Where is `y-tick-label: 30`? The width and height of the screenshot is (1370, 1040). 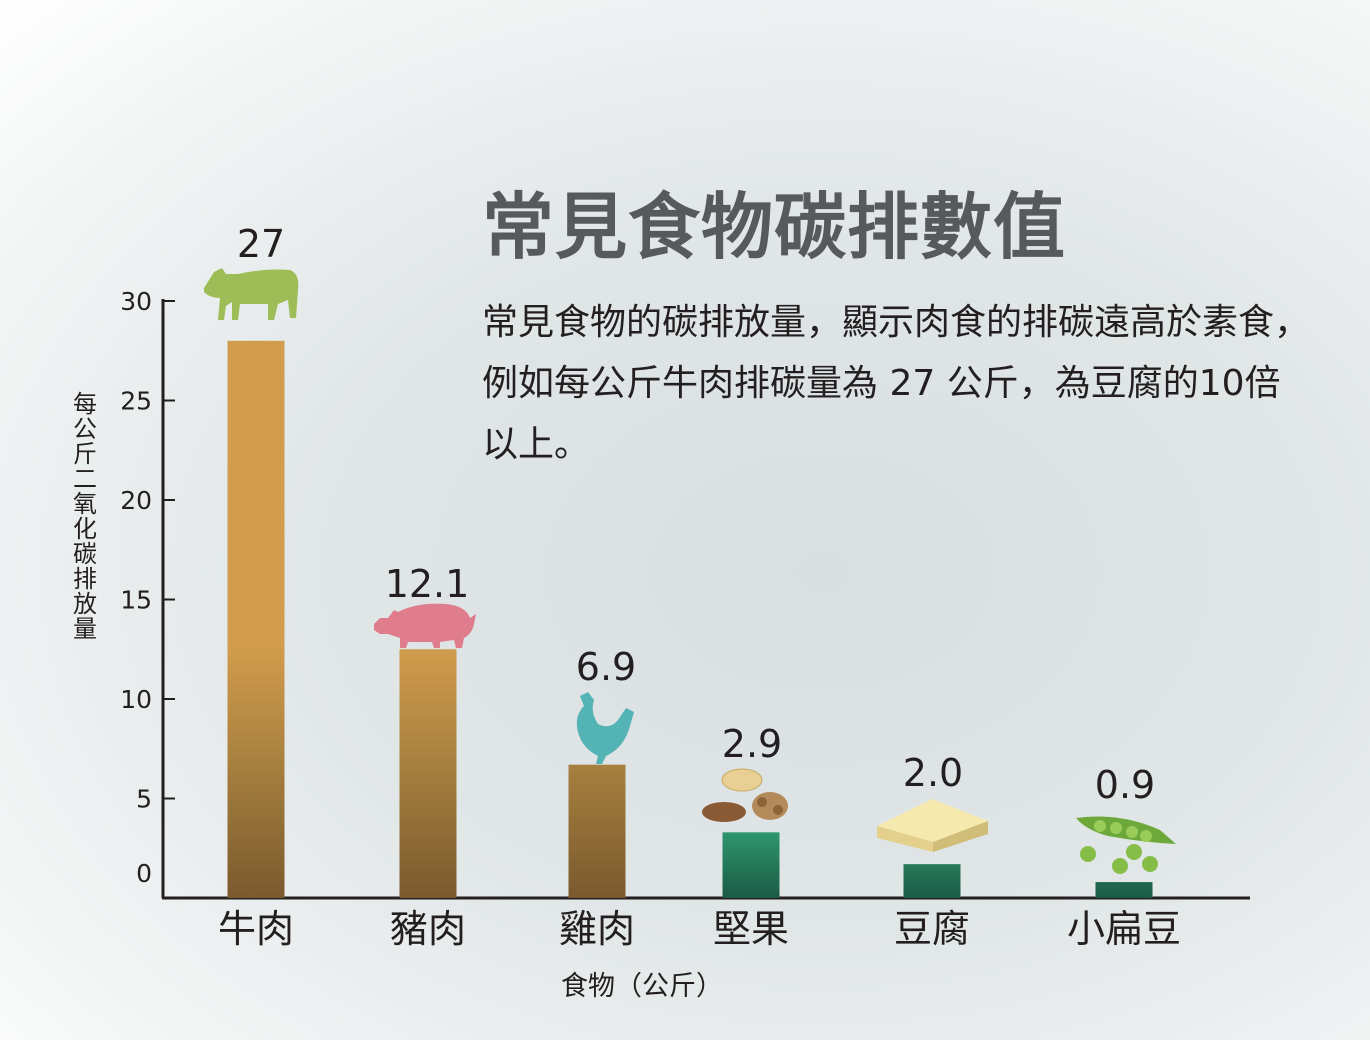 y-tick-label: 30 is located at coordinates (136, 301).